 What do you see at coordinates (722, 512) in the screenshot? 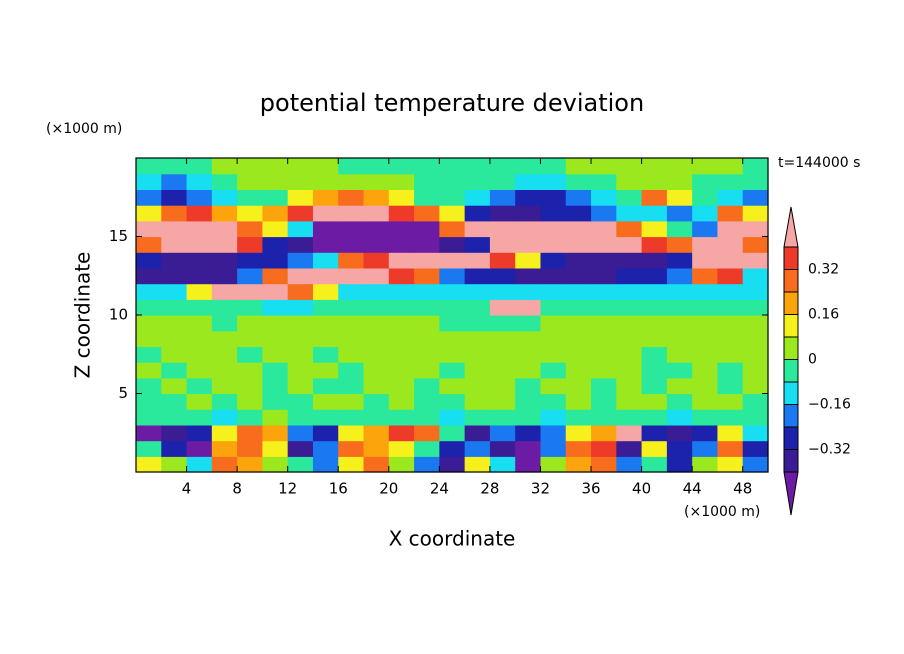
I see `x-unit: (×1000 m)` at bounding box center [722, 512].